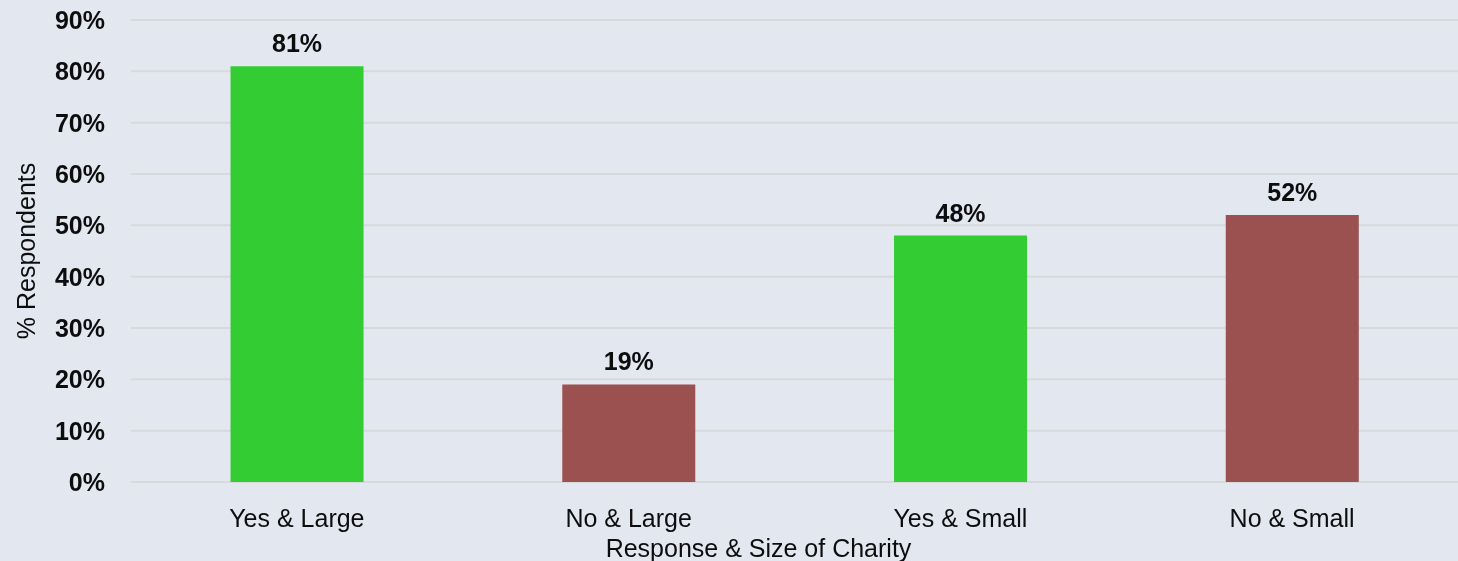 The height and width of the screenshot is (561, 1458). I want to click on y-tick-label: 90%, so click(79, 20).